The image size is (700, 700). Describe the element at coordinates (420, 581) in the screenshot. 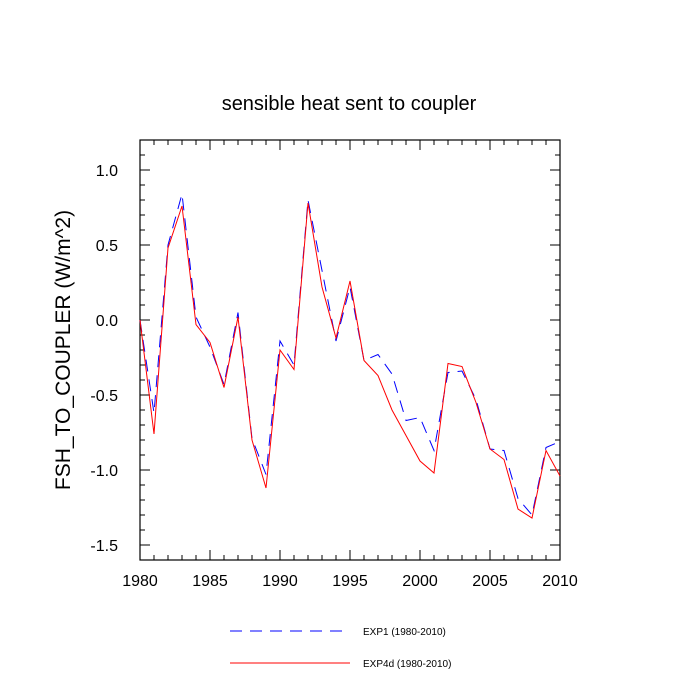

I see `x-tick-label: 2000` at that location.